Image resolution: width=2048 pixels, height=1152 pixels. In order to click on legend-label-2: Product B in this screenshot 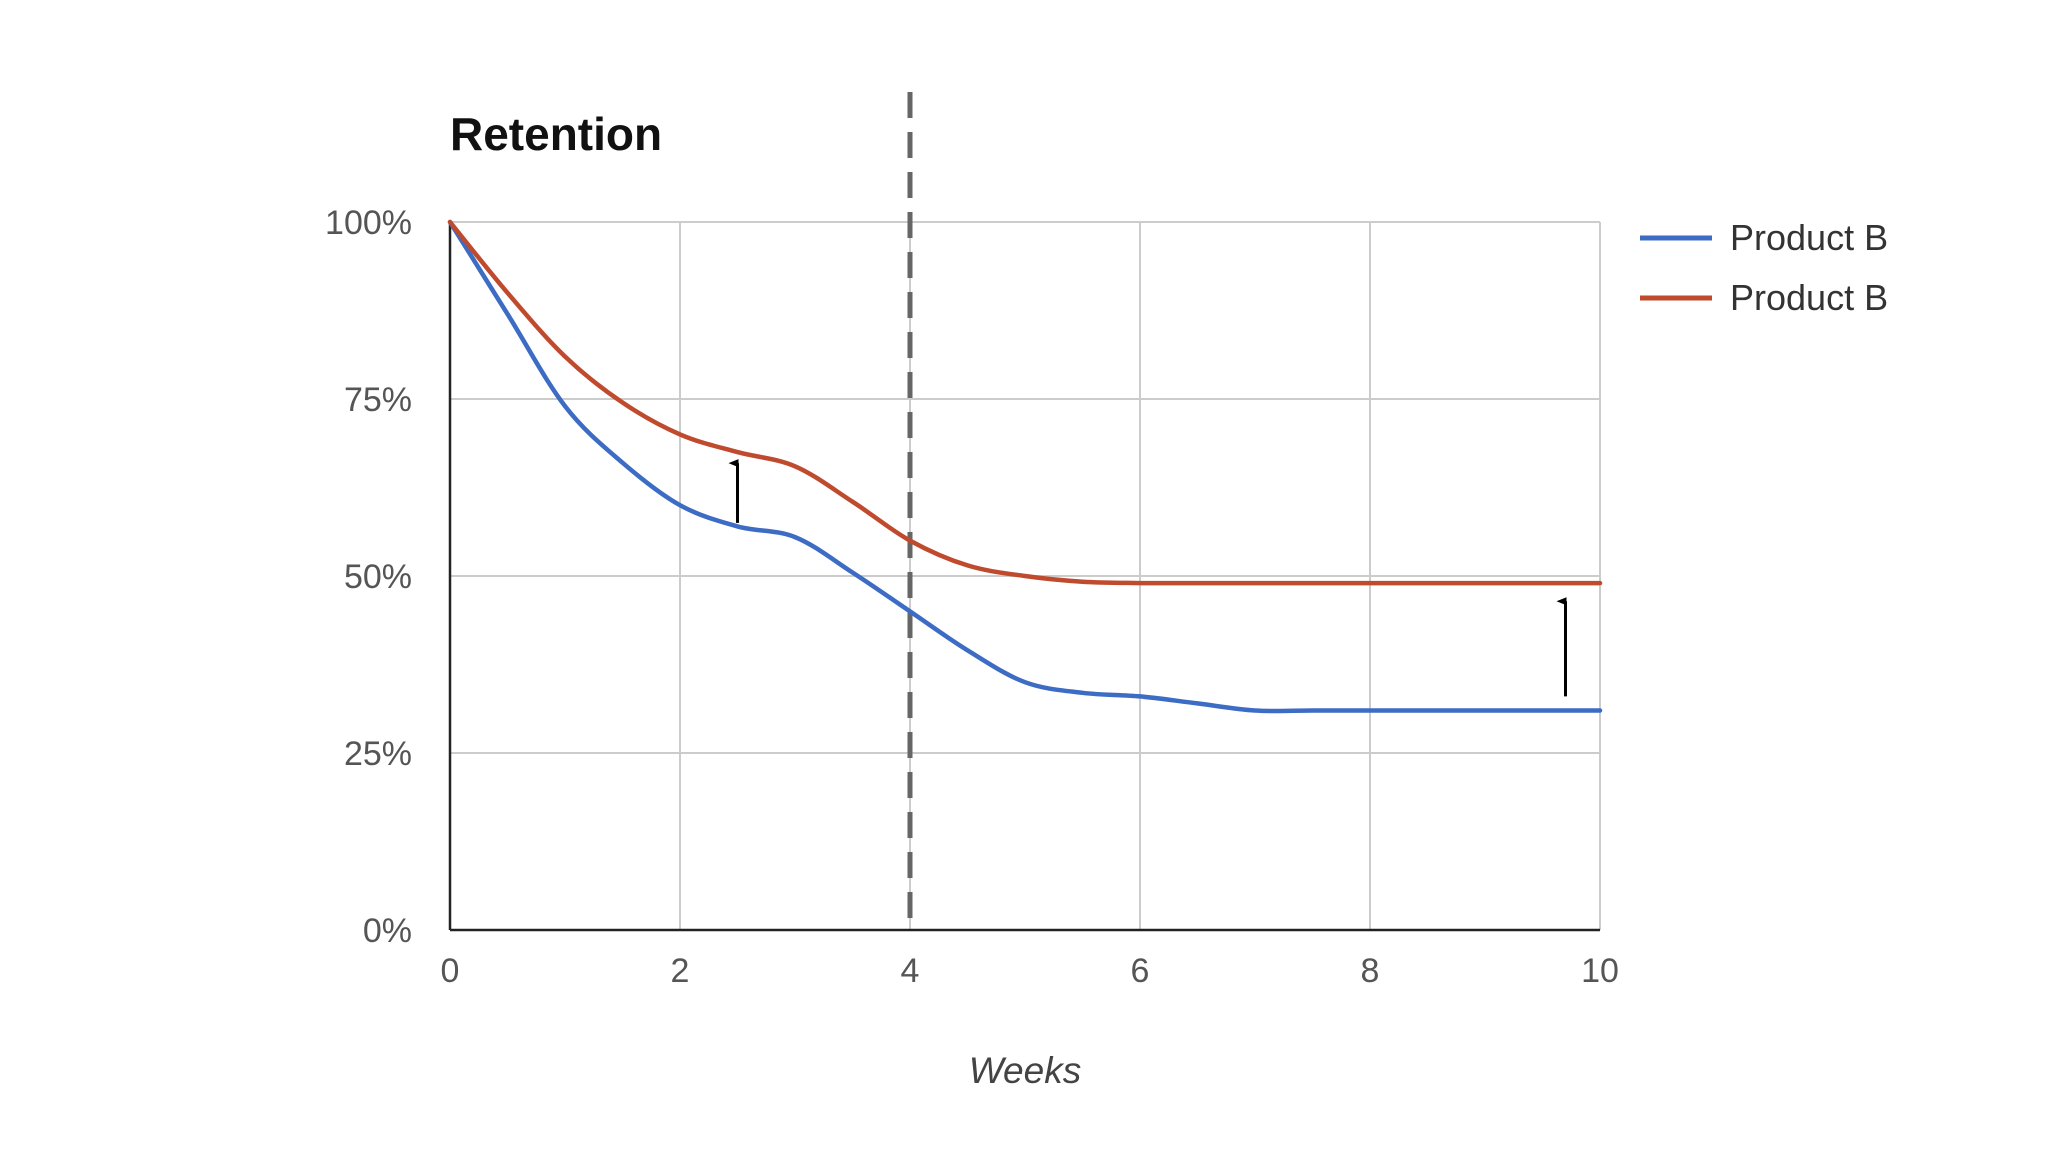, I will do `click(1809, 297)`.